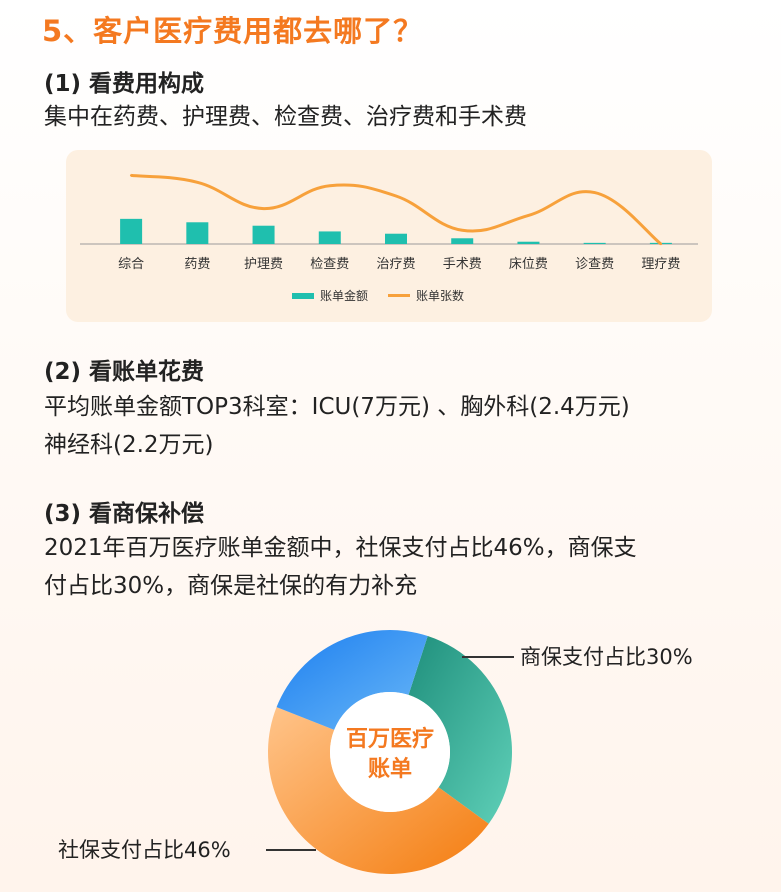 The height and width of the screenshot is (892, 781). Describe the element at coordinates (263, 264) in the screenshot. I see `x-tick-label-2: 护理费` at that location.